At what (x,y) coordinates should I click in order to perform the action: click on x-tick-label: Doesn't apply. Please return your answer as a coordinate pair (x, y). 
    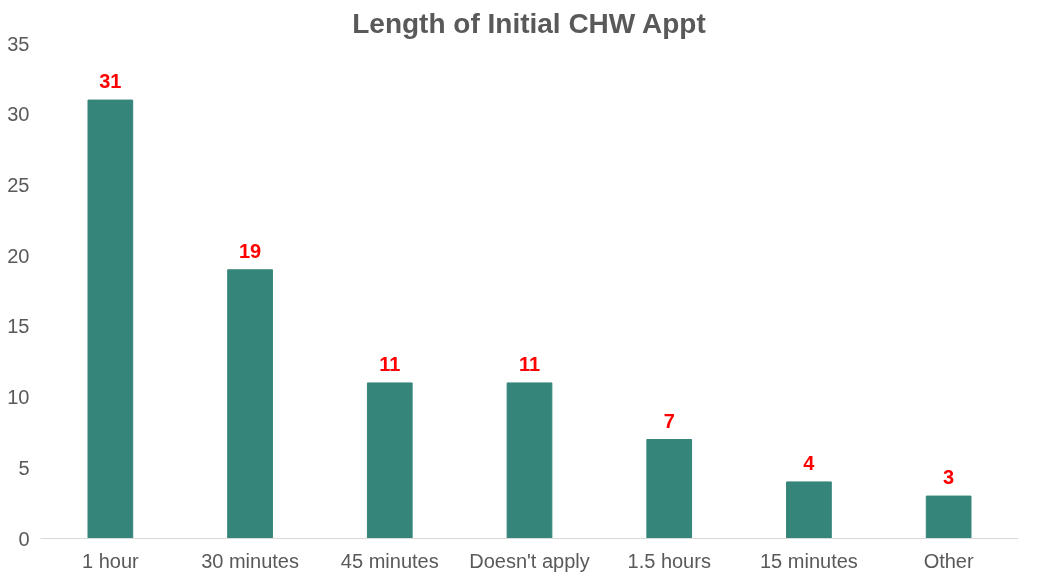
    Looking at the image, I should click on (529, 560).